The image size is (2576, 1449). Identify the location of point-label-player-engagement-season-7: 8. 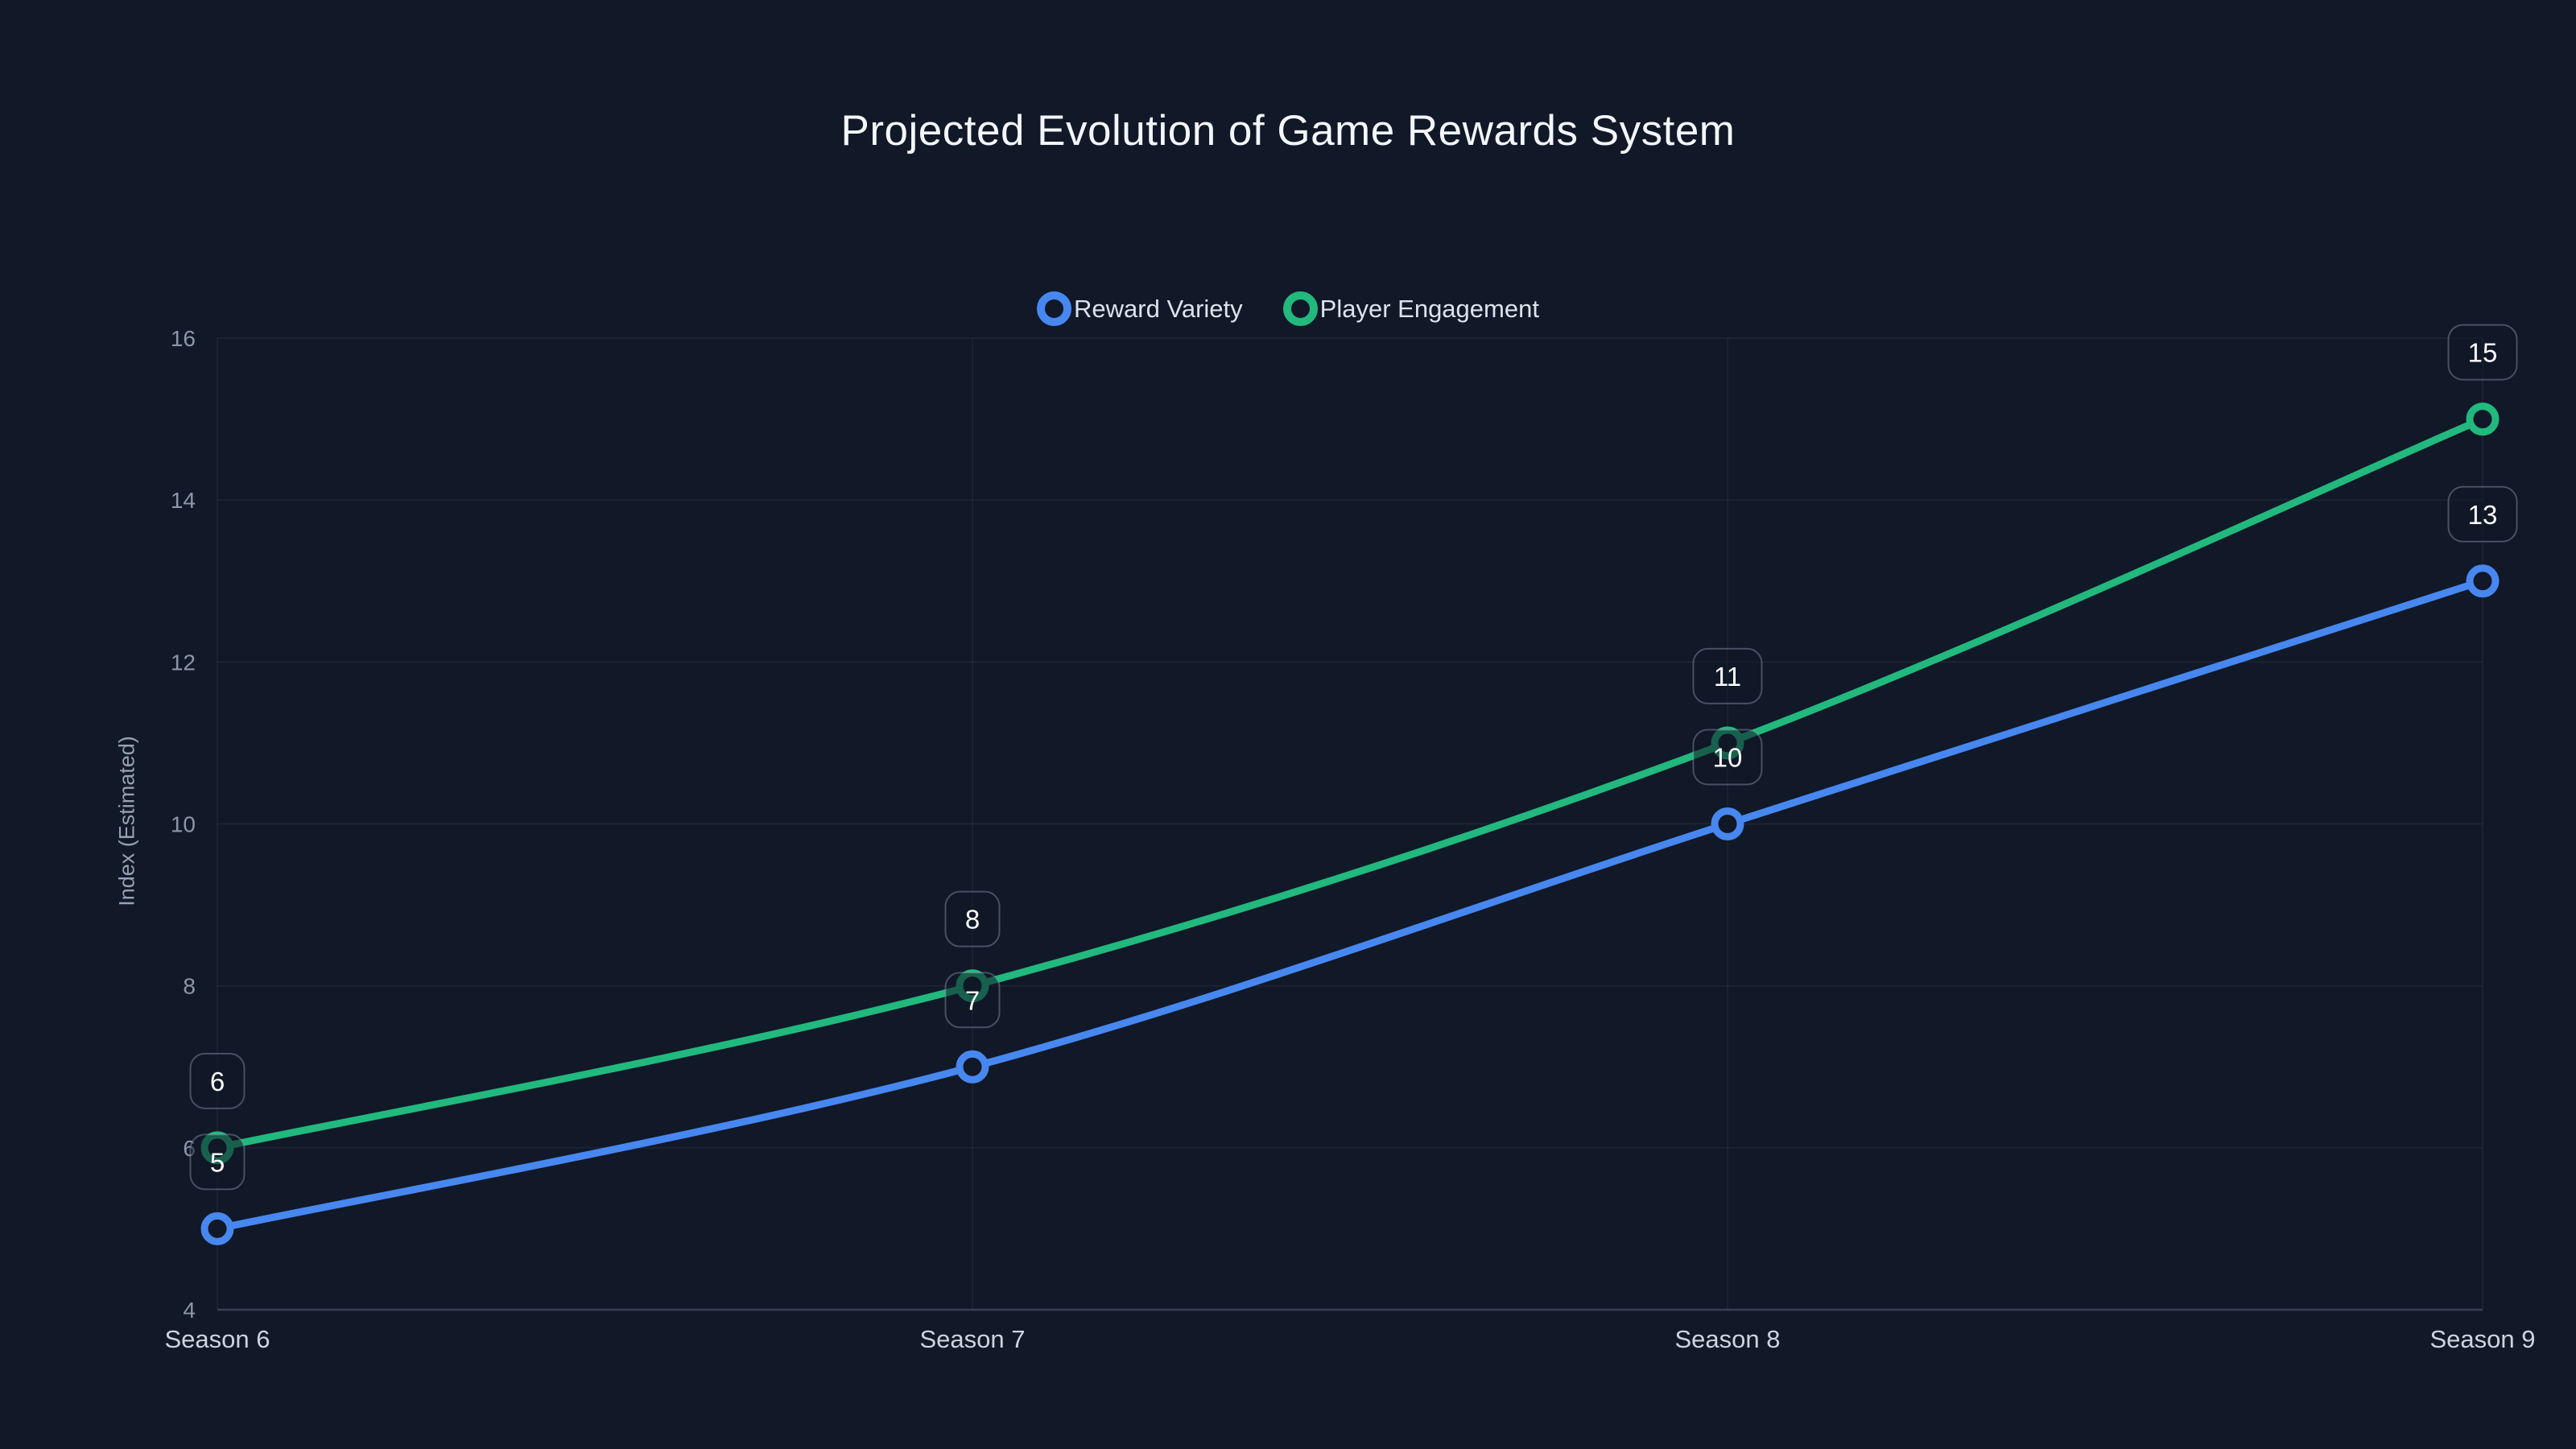
(972, 920).